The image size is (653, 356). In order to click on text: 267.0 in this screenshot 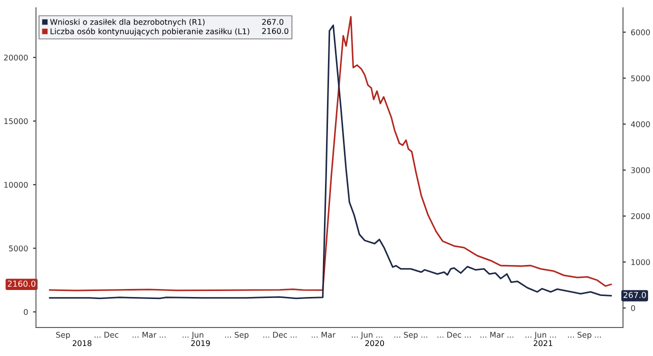, I will do `click(635, 295)`.